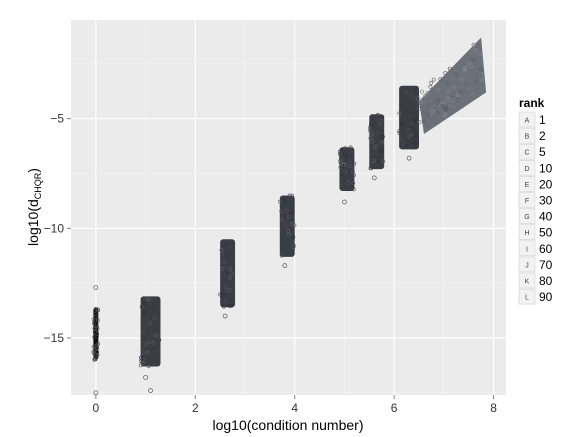 Image resolution: width=575 pixels, height=437 pixels. Describe the element at coordinates (294, 408) in the screenshot. I see `x-tick-label: 4` at that location.